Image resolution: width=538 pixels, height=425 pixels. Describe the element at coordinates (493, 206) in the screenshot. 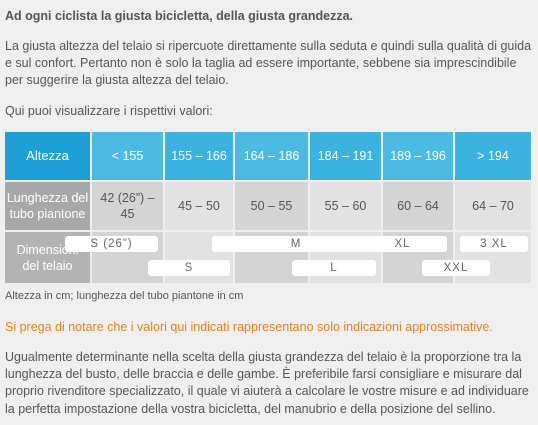

I see `value-cell: 64 – 70` at that location.